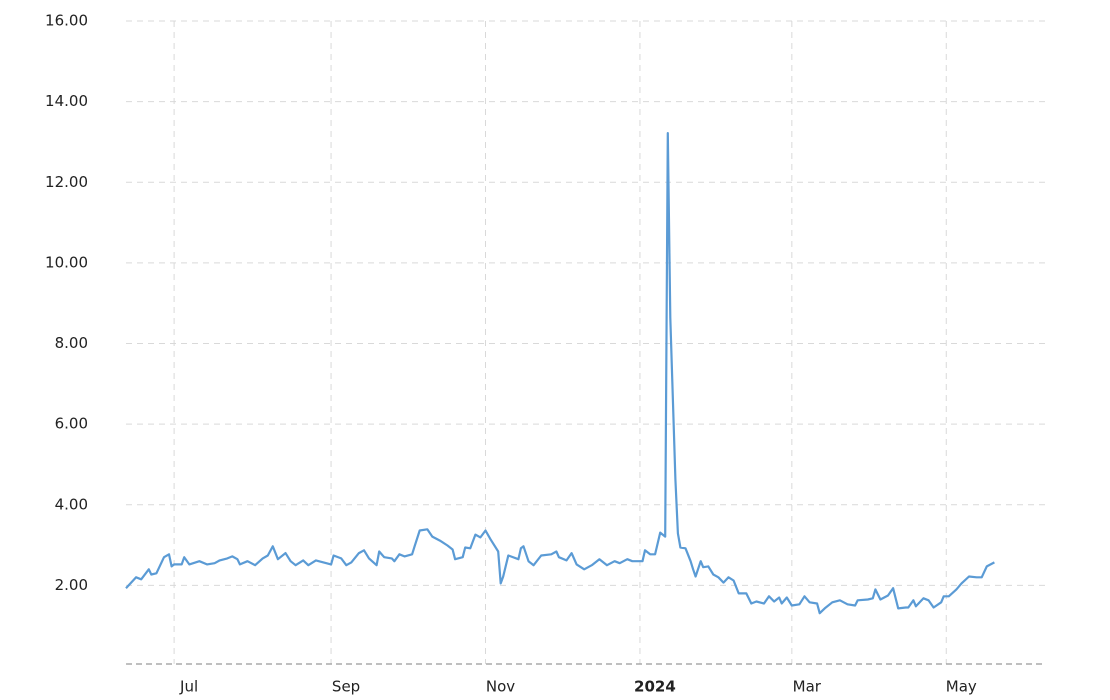 This screenshot has width=1110, height=700. What do you see at coordinates (346, 687) in the screenshot?
I see `x-tick-label: Sep` at bounding box center [346, 687].